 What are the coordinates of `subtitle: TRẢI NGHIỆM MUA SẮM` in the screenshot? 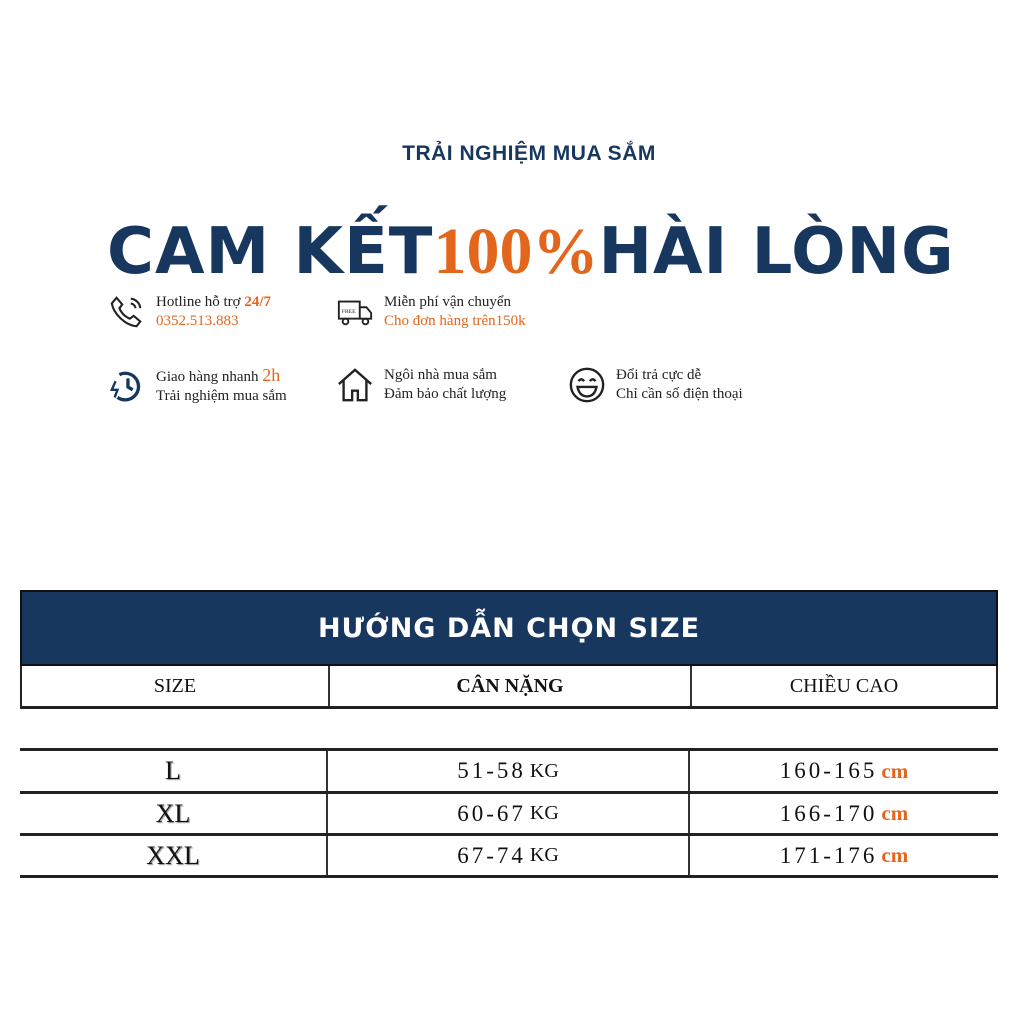 It's located at (529, 153).